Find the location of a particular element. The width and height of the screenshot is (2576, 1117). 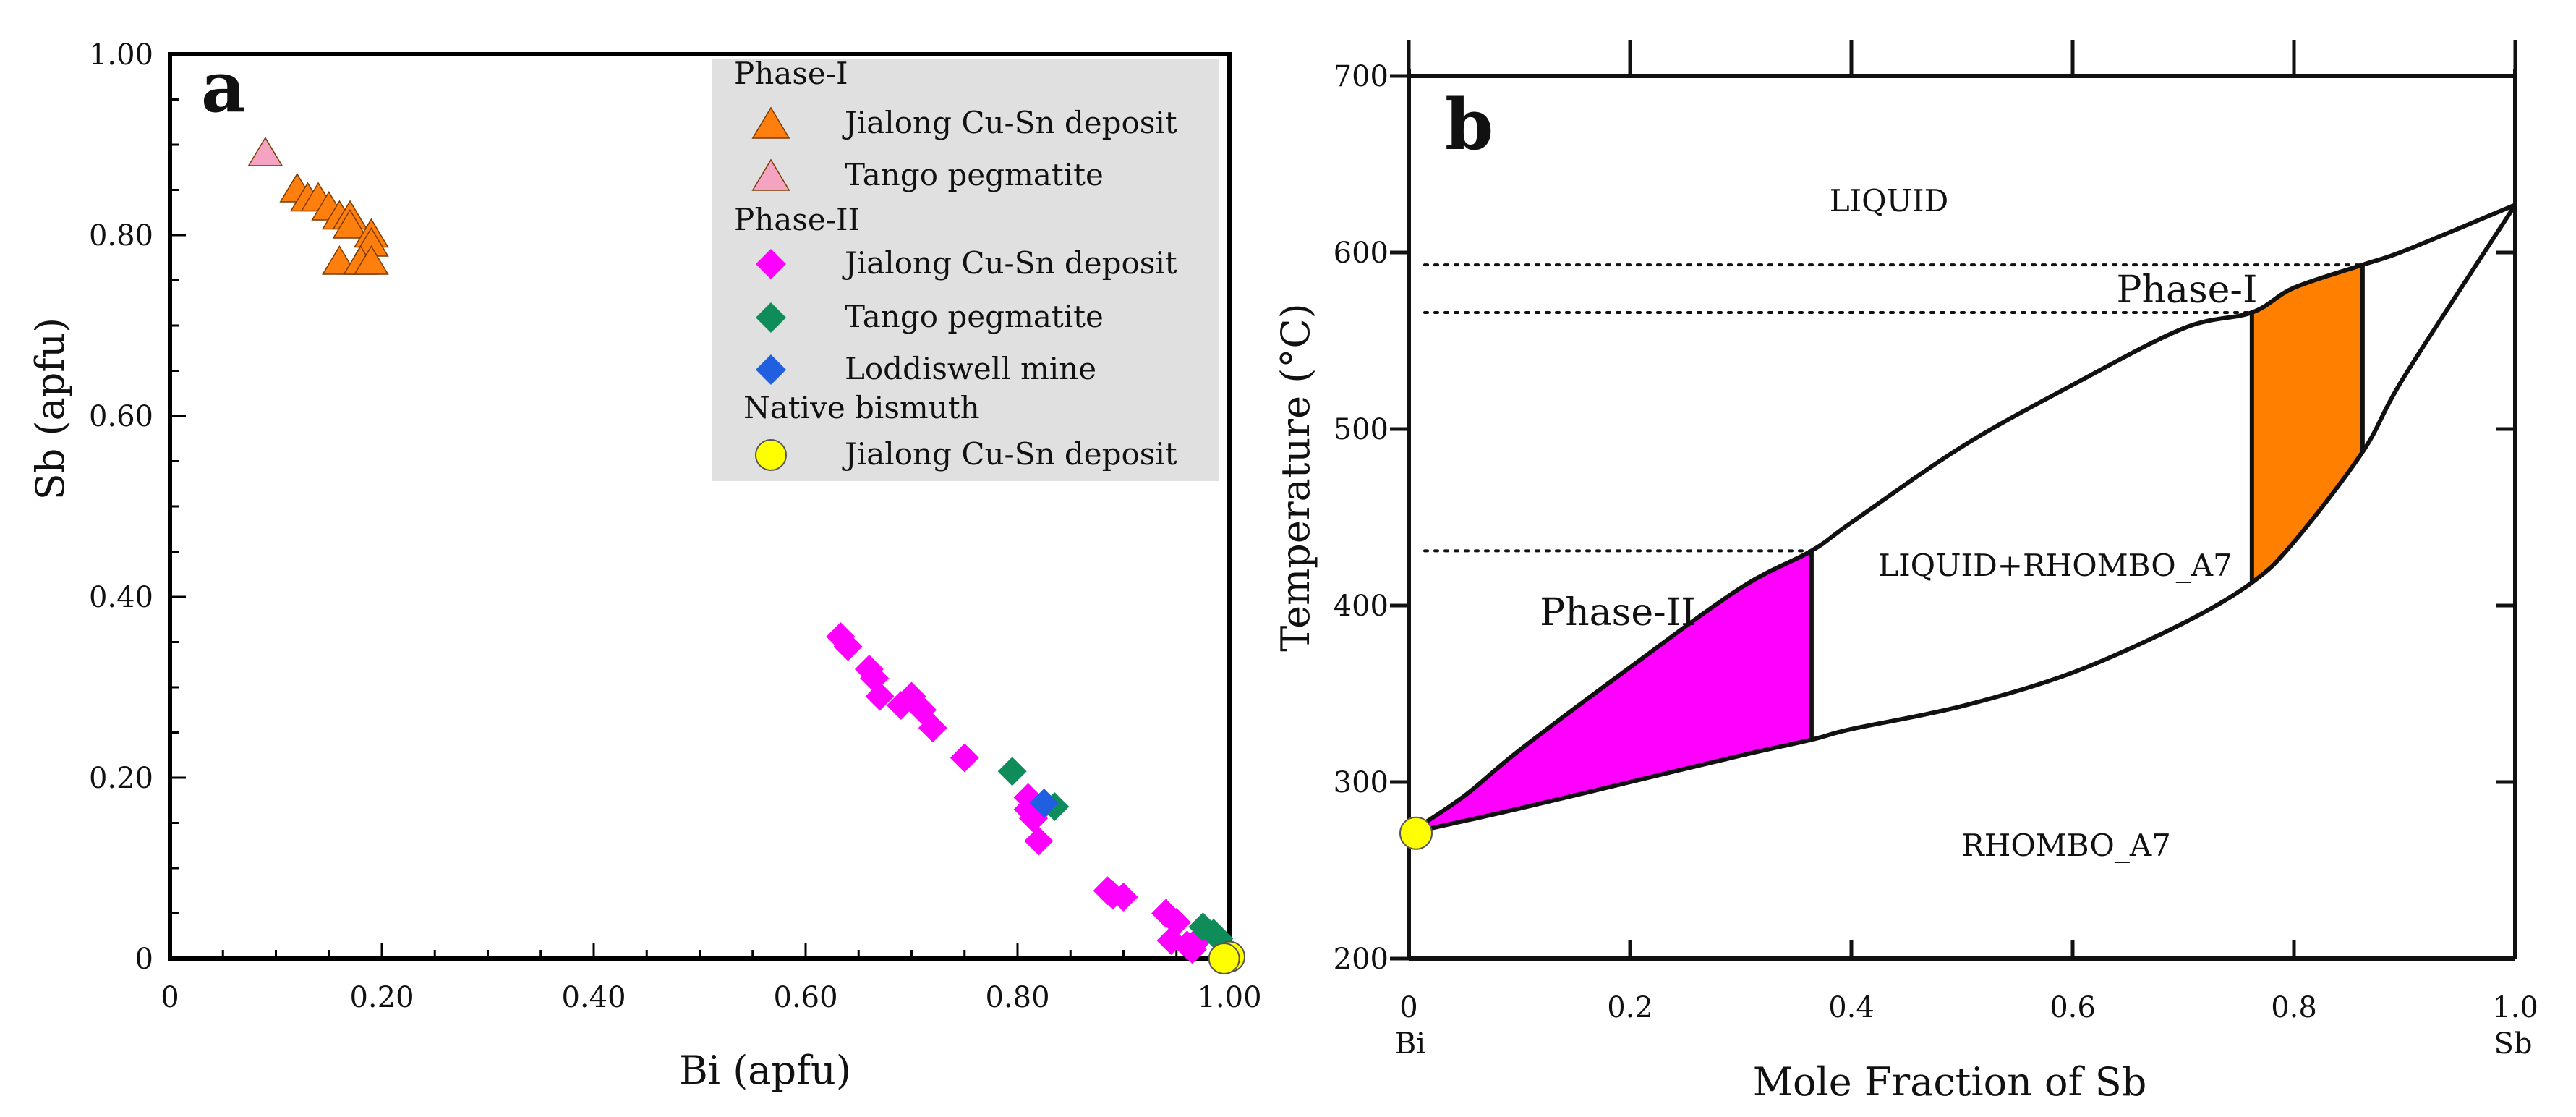

x-tick-label: 0.6 is located at coordinates (2073, 1007).